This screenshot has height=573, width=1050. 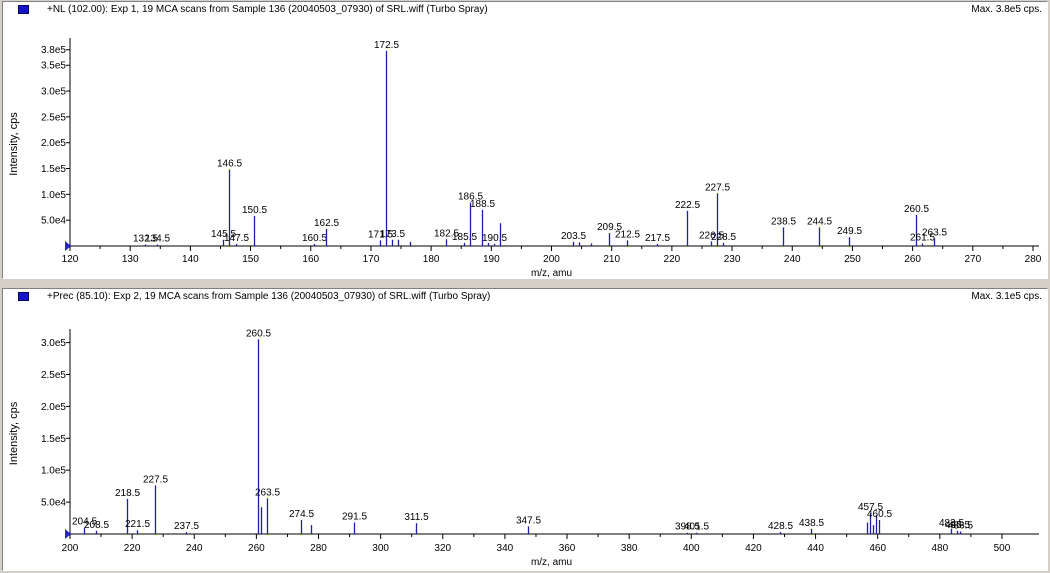 I want to click on peak-label: 483.5, so click(x=951, y=523).